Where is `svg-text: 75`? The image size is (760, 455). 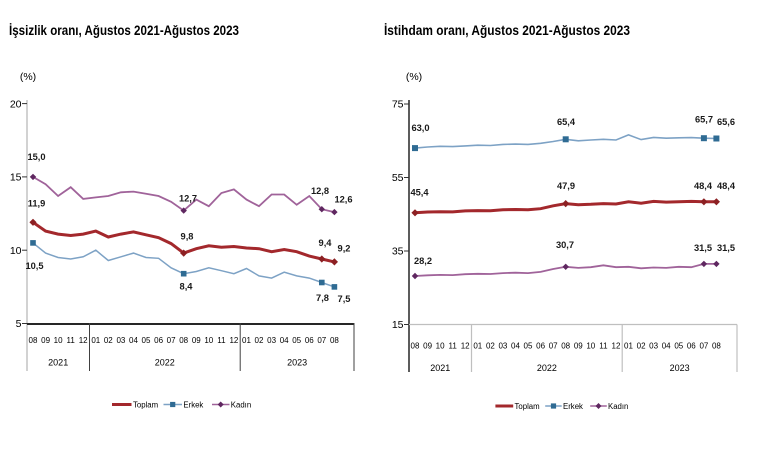
svg-text: 75 is located at coordinates (398, 105).